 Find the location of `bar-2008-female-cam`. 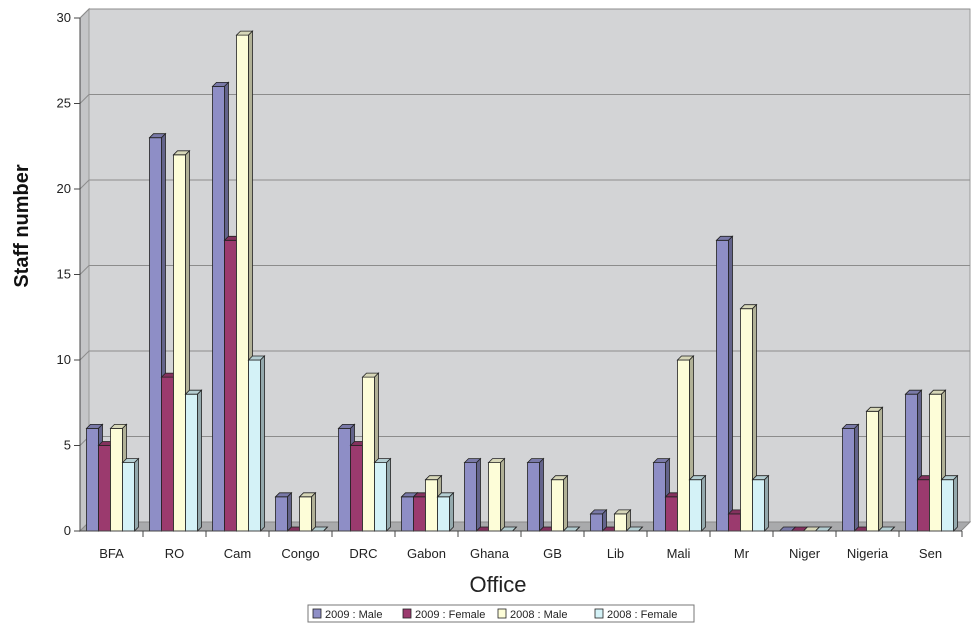

bar-2008-female-cam is located at coordinates (256, 443).